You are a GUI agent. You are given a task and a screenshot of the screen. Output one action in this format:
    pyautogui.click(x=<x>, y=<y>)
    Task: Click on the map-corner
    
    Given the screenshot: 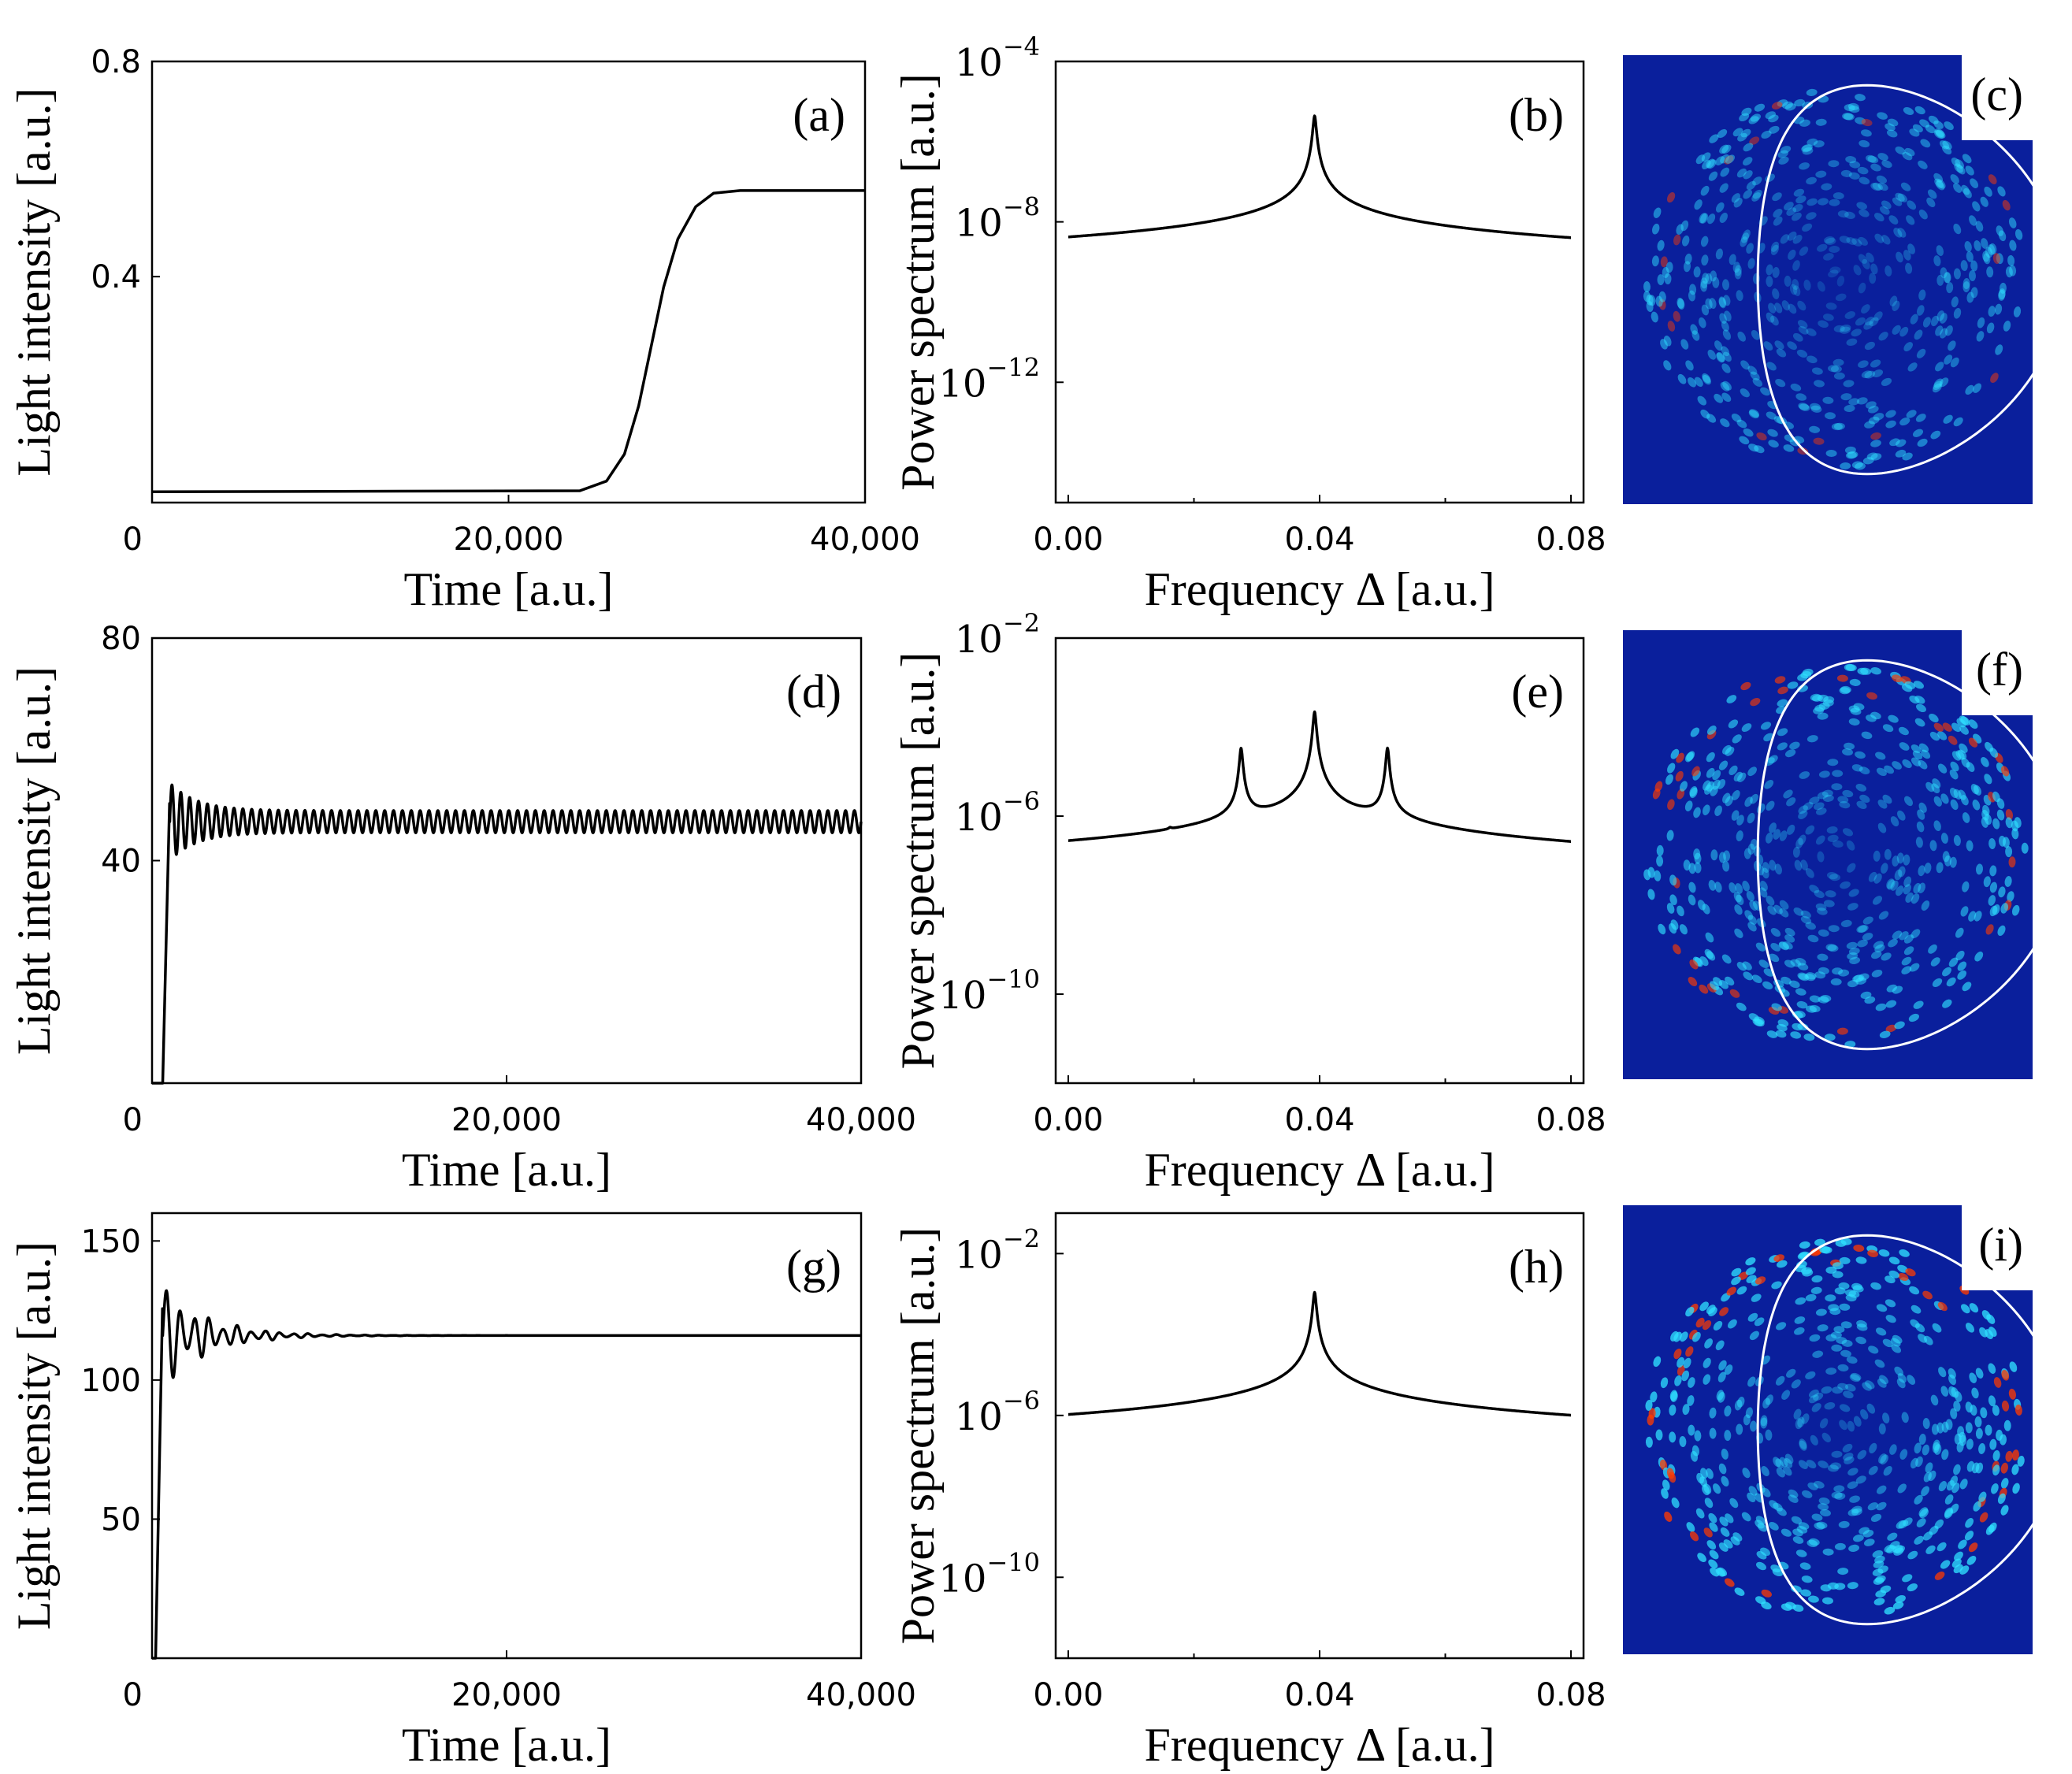 What is the action you would take?
    pyautogui.click(x=1999, y=1247)
    